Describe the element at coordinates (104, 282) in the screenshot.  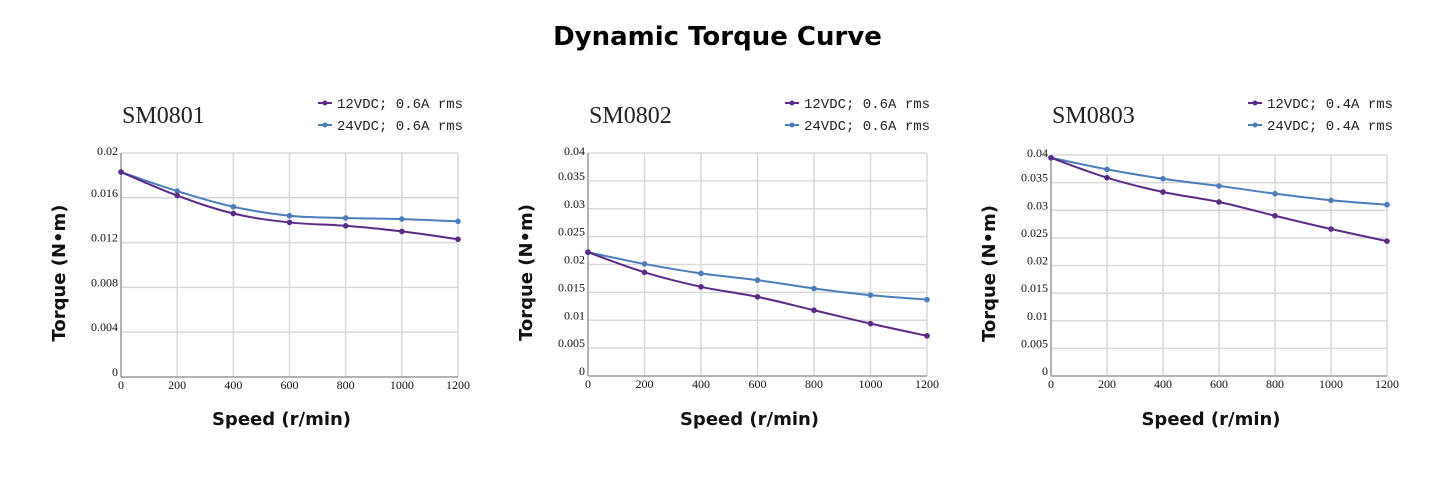
I see `y-tick-label: 0.008` at that location.